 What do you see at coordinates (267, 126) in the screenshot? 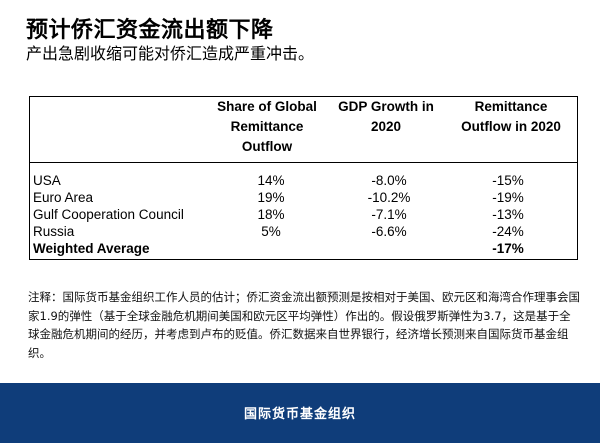
I see `col-header-share: Share of Global Remittance Outflow` at bounding box center [267, 126].